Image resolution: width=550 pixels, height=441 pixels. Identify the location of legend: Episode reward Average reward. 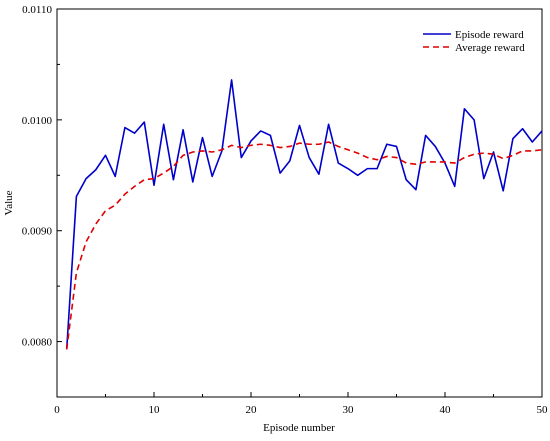
(474, 41).